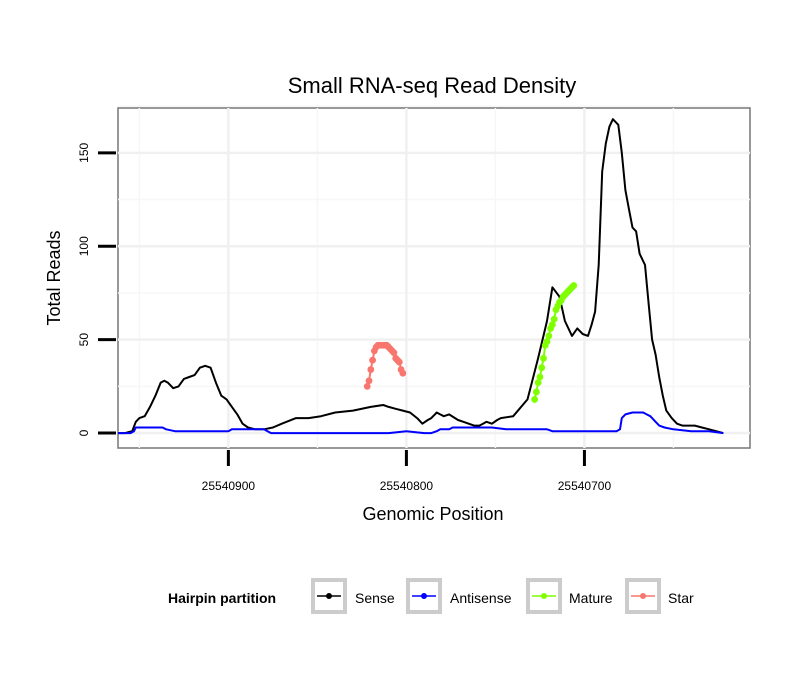 The image size is (810, 690). I want to click on y-tick-label: 0, so click(84, 432).